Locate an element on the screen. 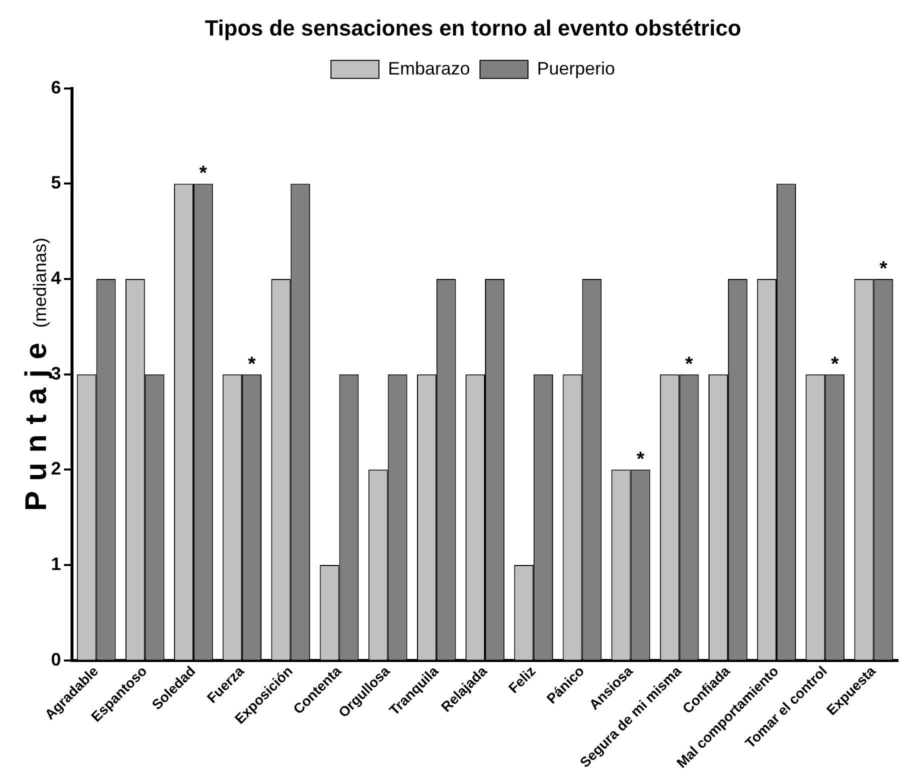 This screenshot has width=910, height=783. y-tick-label: 5 is located at coordinates (56, 182).